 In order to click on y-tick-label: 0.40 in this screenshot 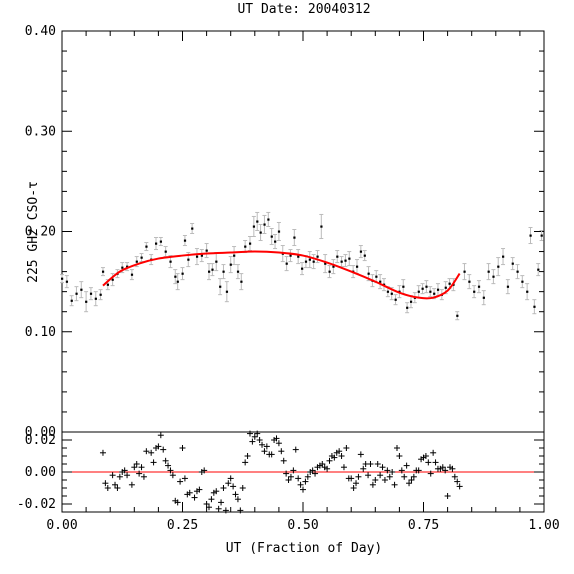, I will do `click(40, 31)`.